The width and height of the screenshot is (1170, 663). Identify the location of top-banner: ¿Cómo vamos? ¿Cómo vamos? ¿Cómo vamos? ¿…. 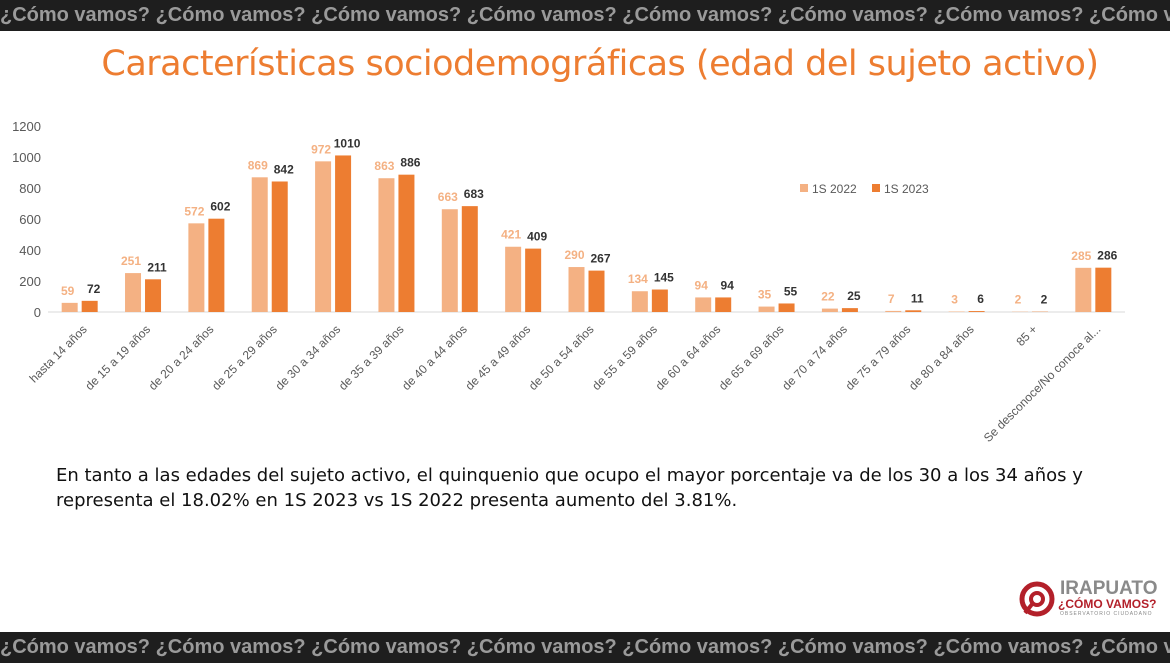
(585, 15).